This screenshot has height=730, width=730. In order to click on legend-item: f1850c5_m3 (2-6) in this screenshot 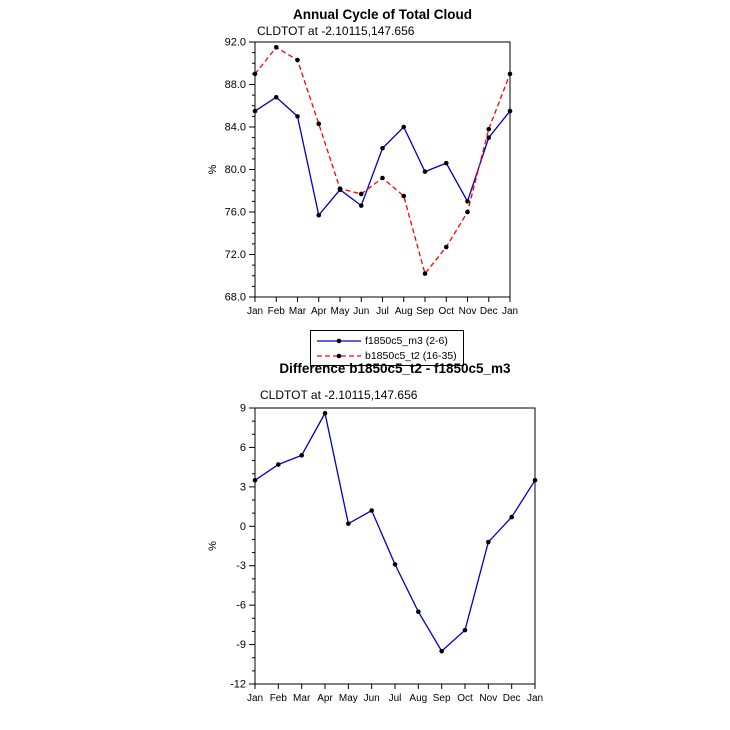, I will do `click(386, 340)`.